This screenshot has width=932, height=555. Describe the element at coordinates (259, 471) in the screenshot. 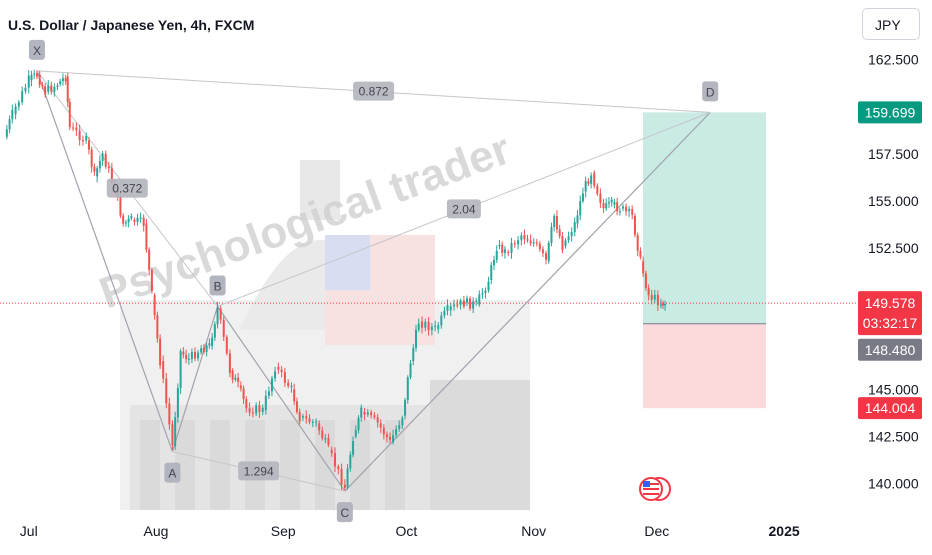

I see `ratio-label: 1.294` at that location.